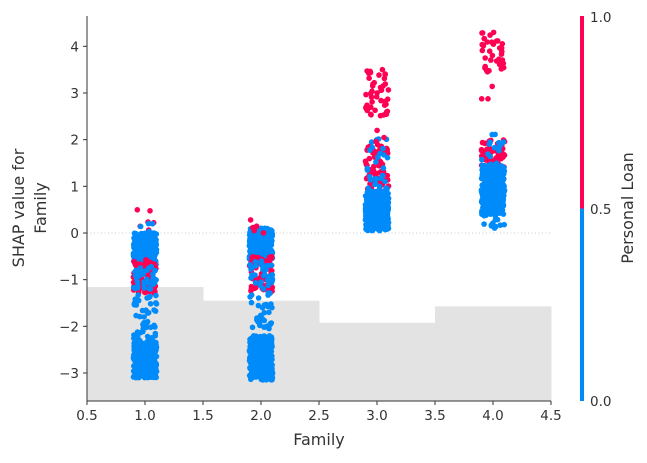 This screenshot has width=647, height=463. What do you see at coordinates (600, 18) in the screenshot?
I see `colorbar-tick-high: 1.0` at bounding box center [600, 18].